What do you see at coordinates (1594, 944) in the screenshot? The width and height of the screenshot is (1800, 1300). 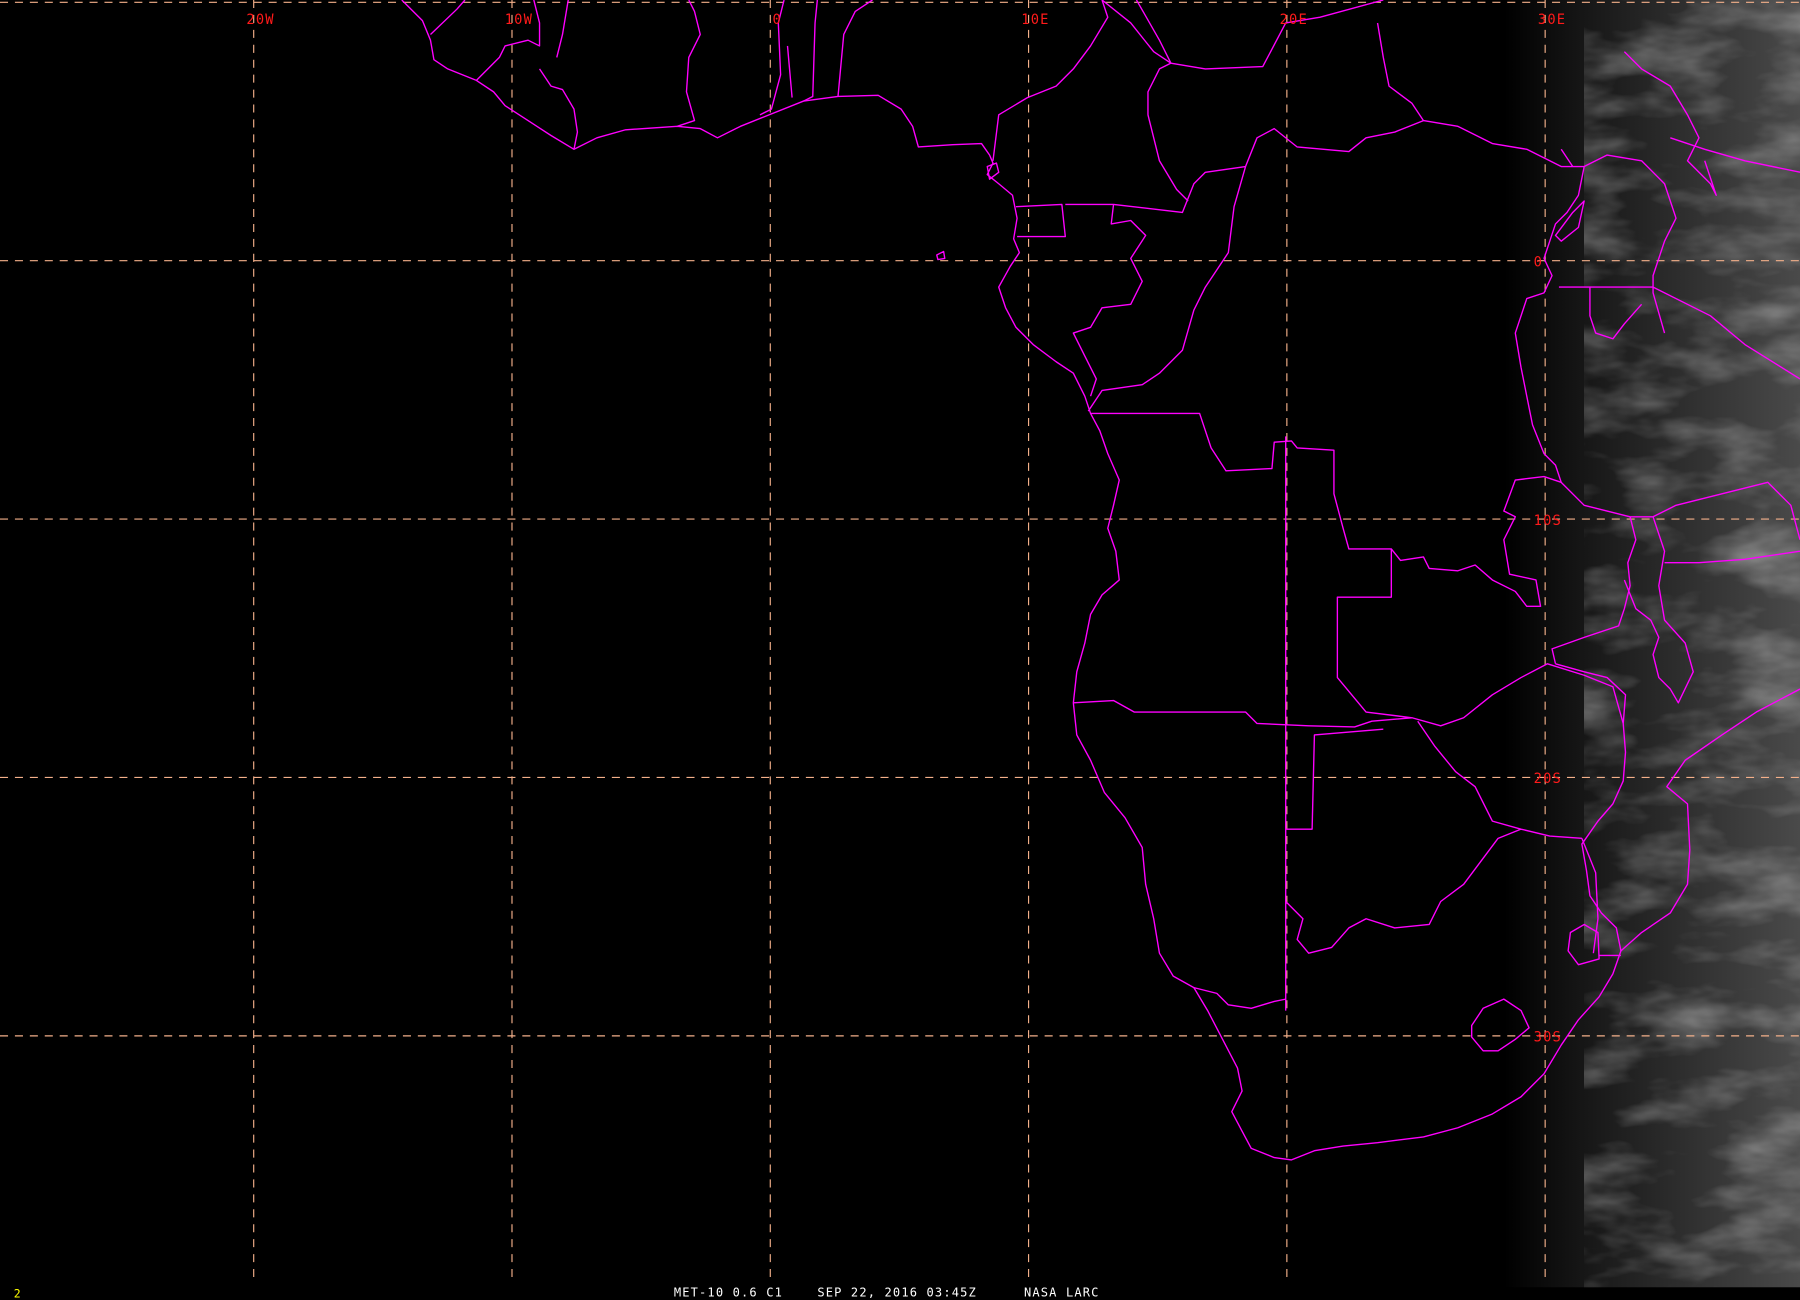 I see `border-swaziland` at bounding box center [1594, 944].